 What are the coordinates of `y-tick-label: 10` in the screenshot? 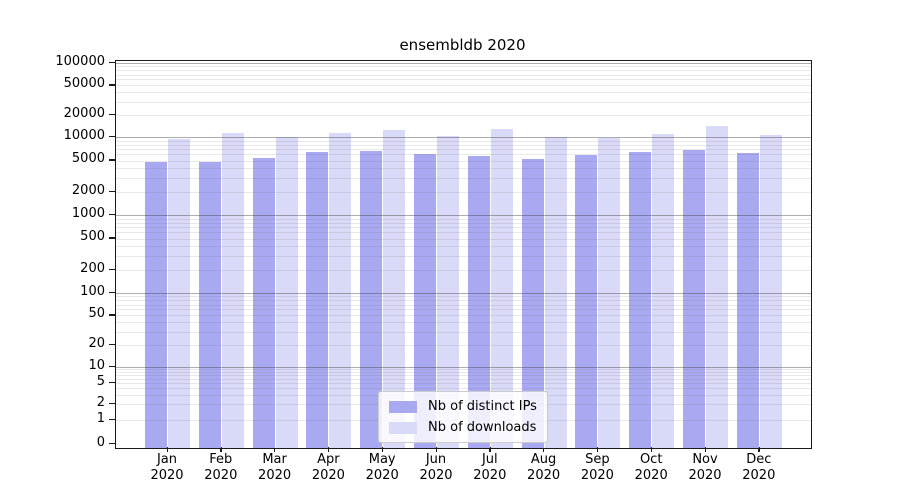 It's located at (96, 365).